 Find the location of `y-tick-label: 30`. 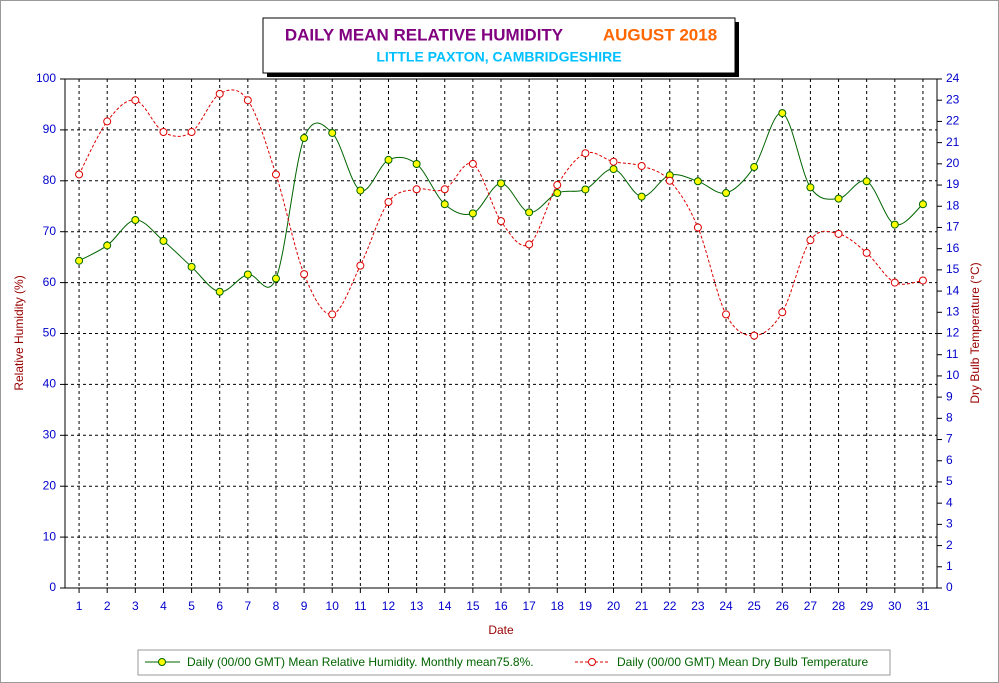

y-tick-label: 30 is located at coordinates (50, 434).